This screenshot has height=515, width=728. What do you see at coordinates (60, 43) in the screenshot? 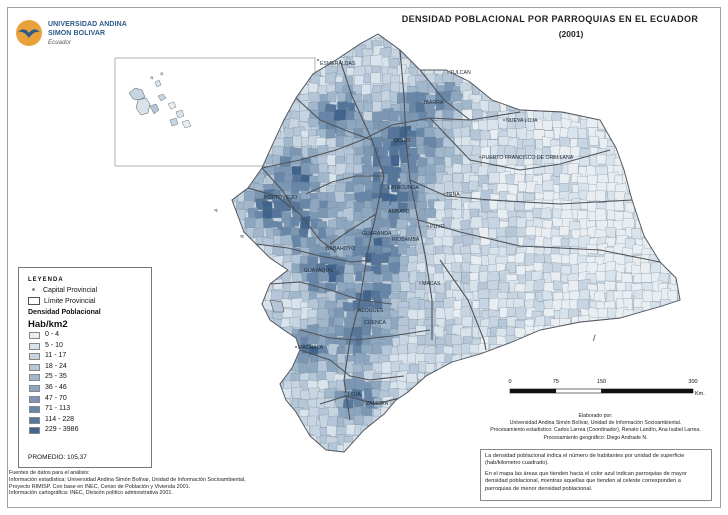
I see `logo-text-line-3: Ecuador` at bounding box center [60, 43].